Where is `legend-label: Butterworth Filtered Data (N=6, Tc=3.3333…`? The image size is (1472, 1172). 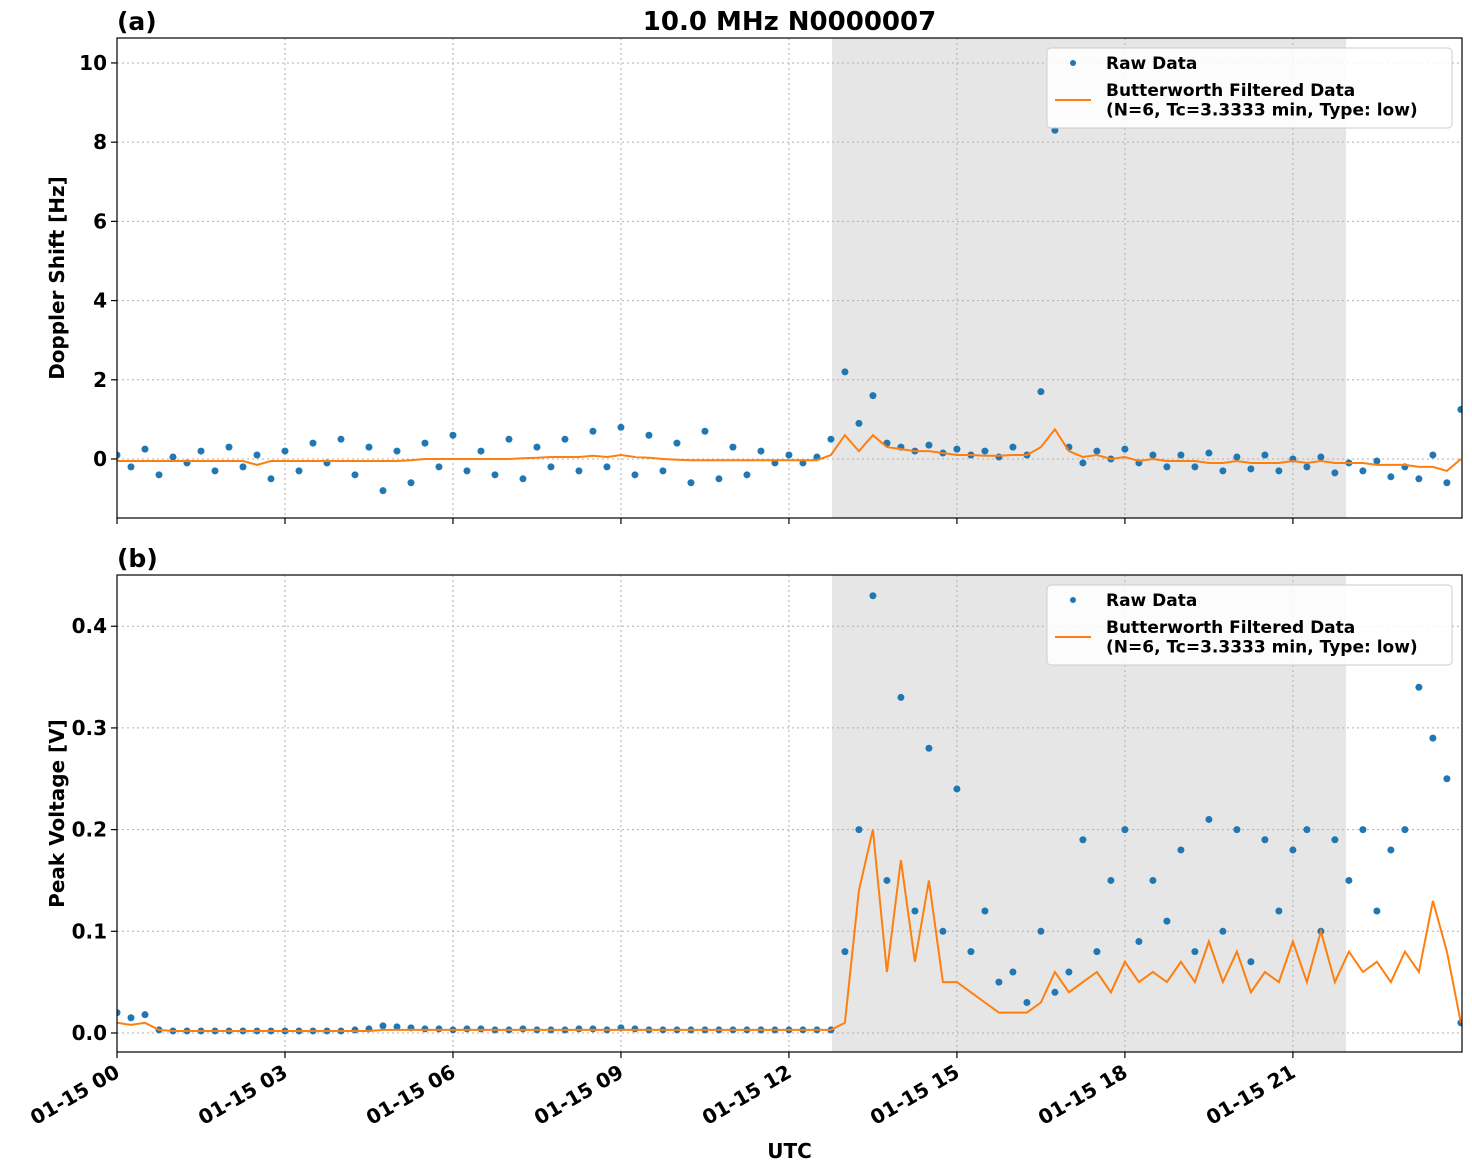
legend-label: Butterworth Filtered Data (N=6, Tc=3.3333… is located at coordinates (1262, 101).